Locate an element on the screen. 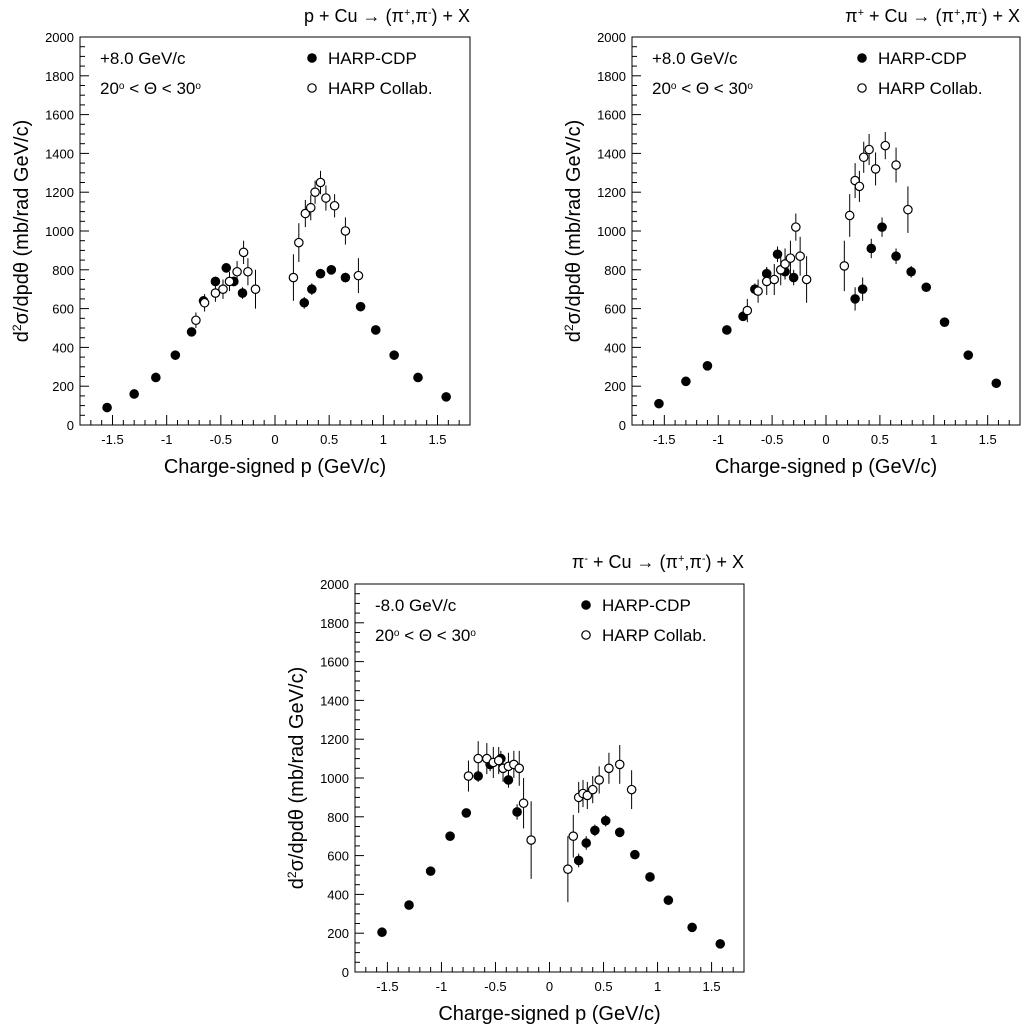 This screenshot has height=1032, width=1027. y-tick-label: 200 is located at coordinates (615, 386).